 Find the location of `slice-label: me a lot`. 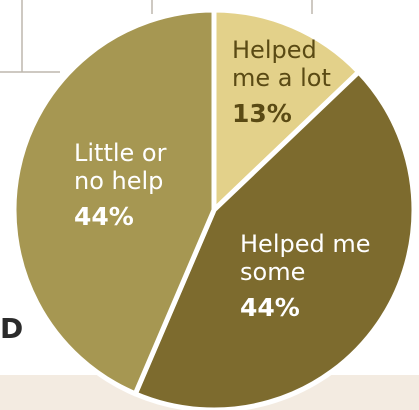

slice-label: me a lot is located at coordinates (281, 78).